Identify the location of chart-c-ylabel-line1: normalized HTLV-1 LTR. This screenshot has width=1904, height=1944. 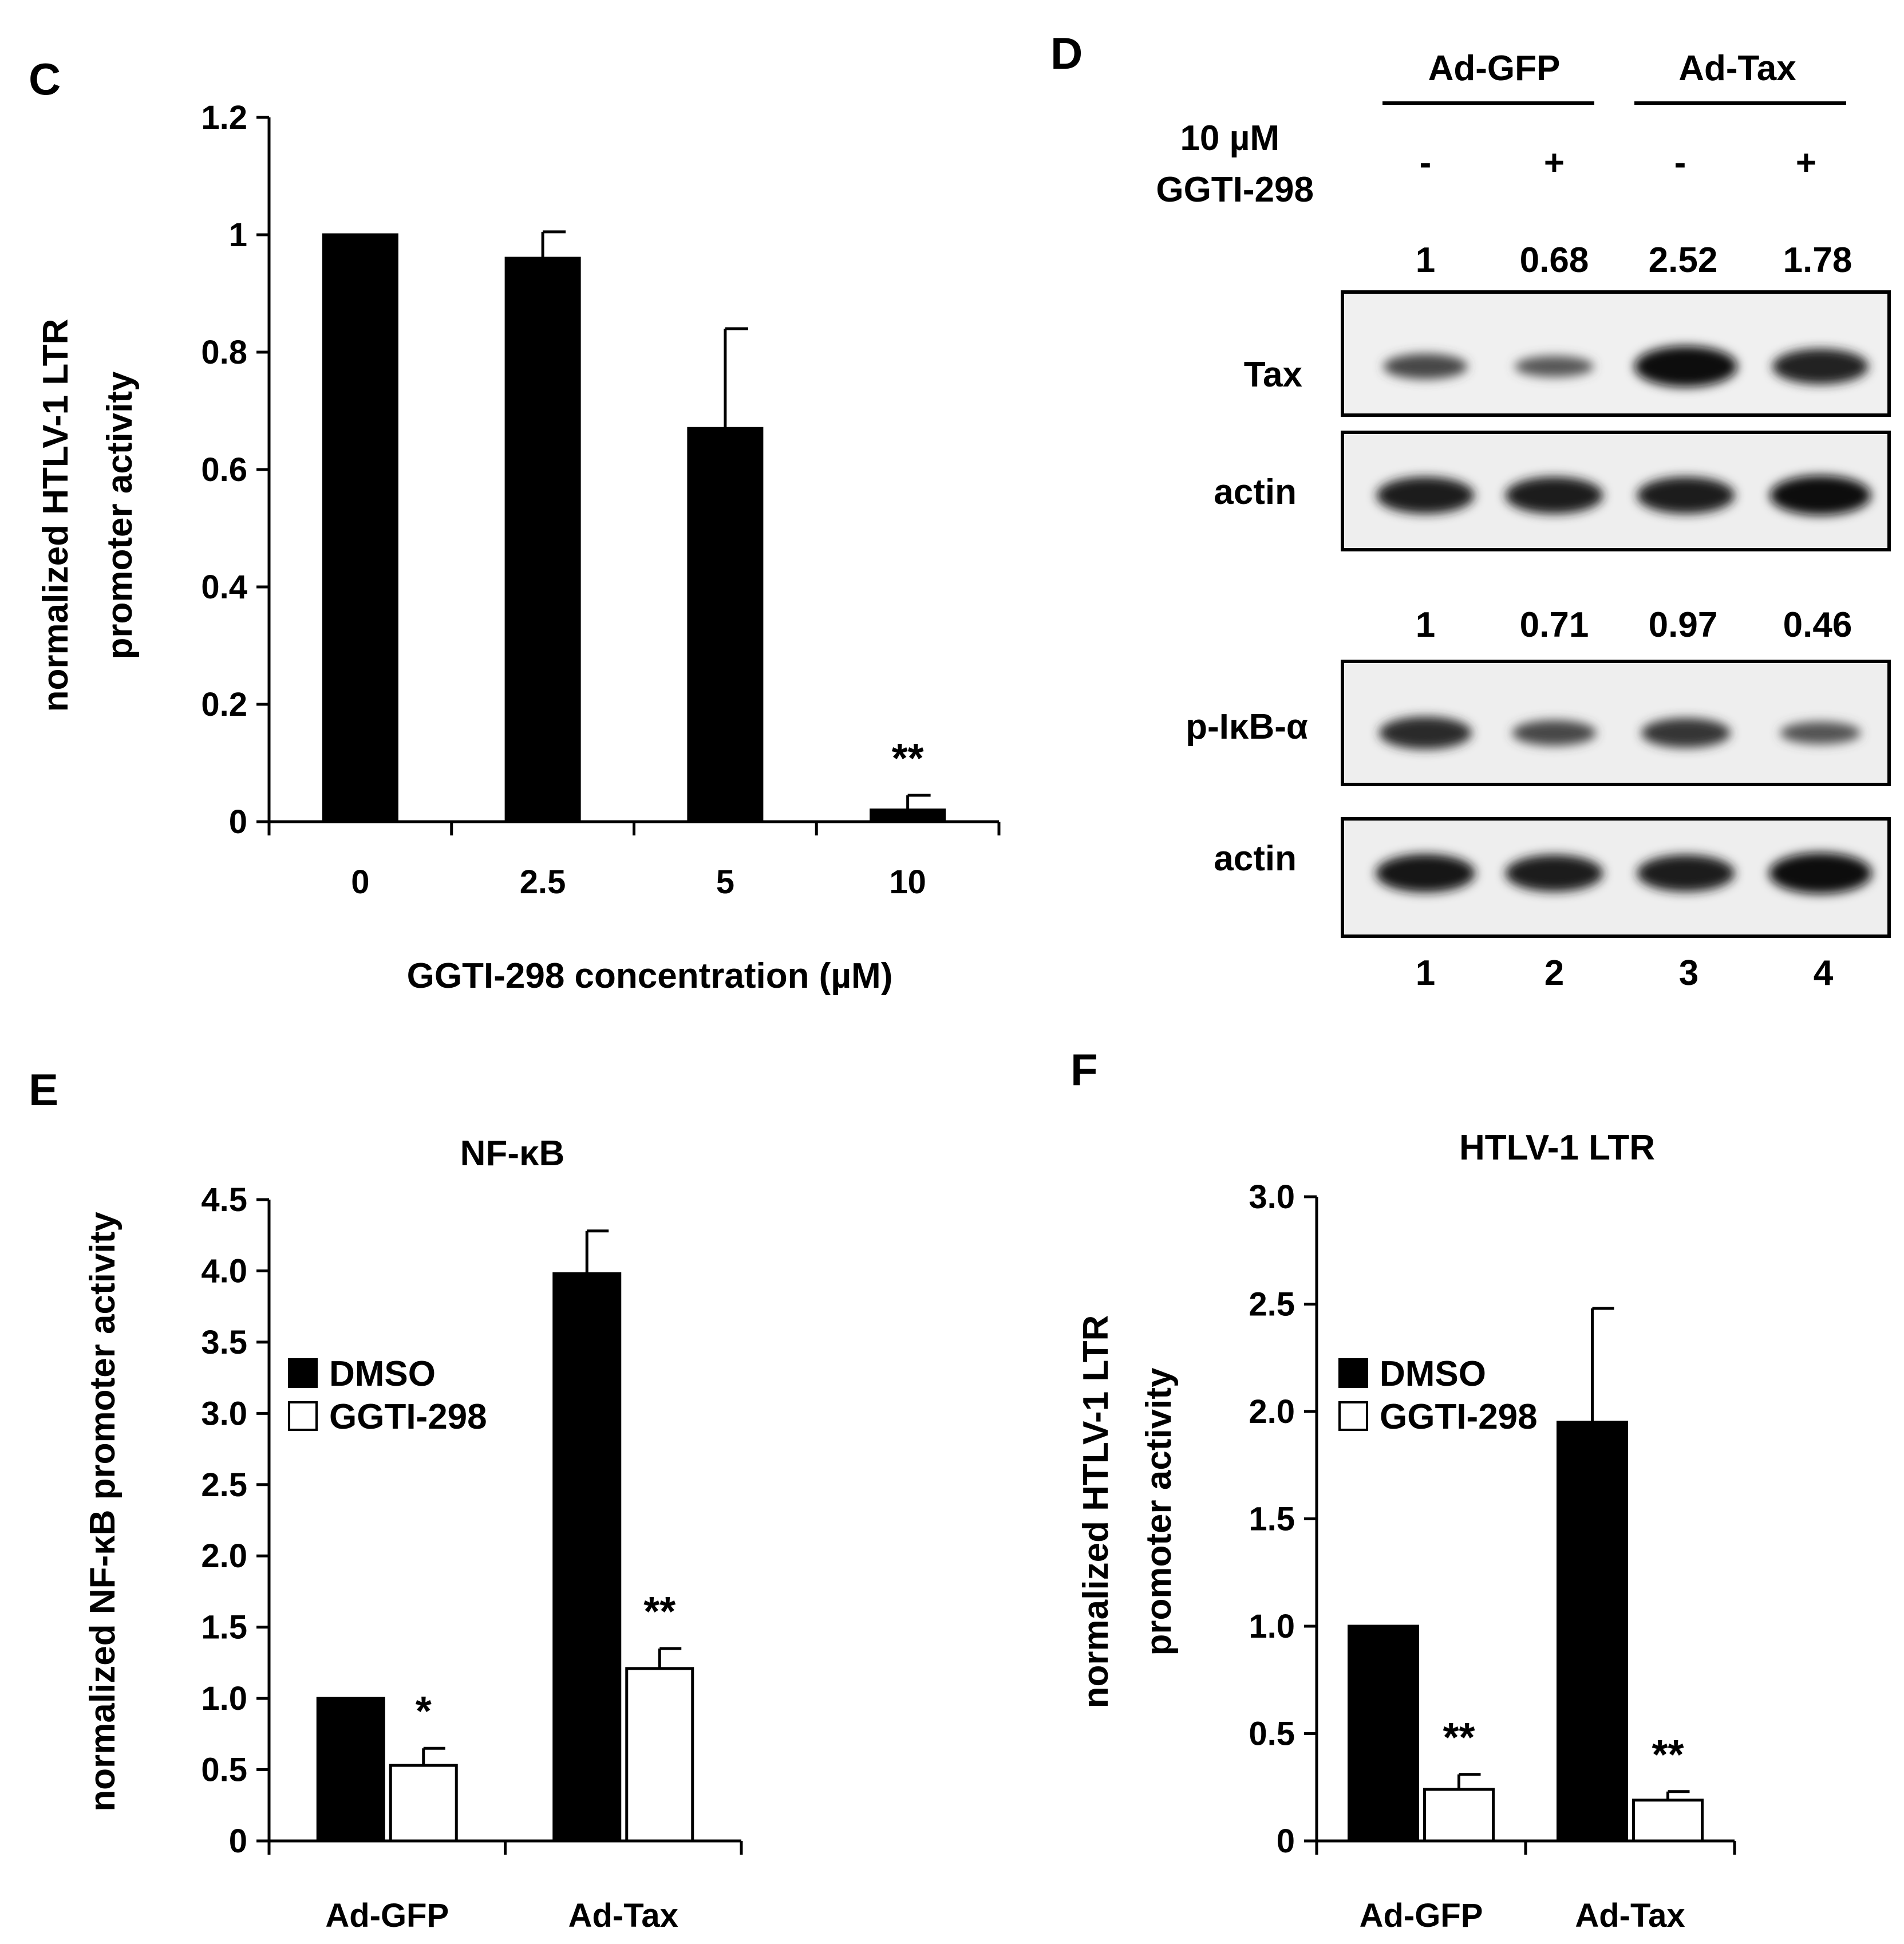
(56, 515).